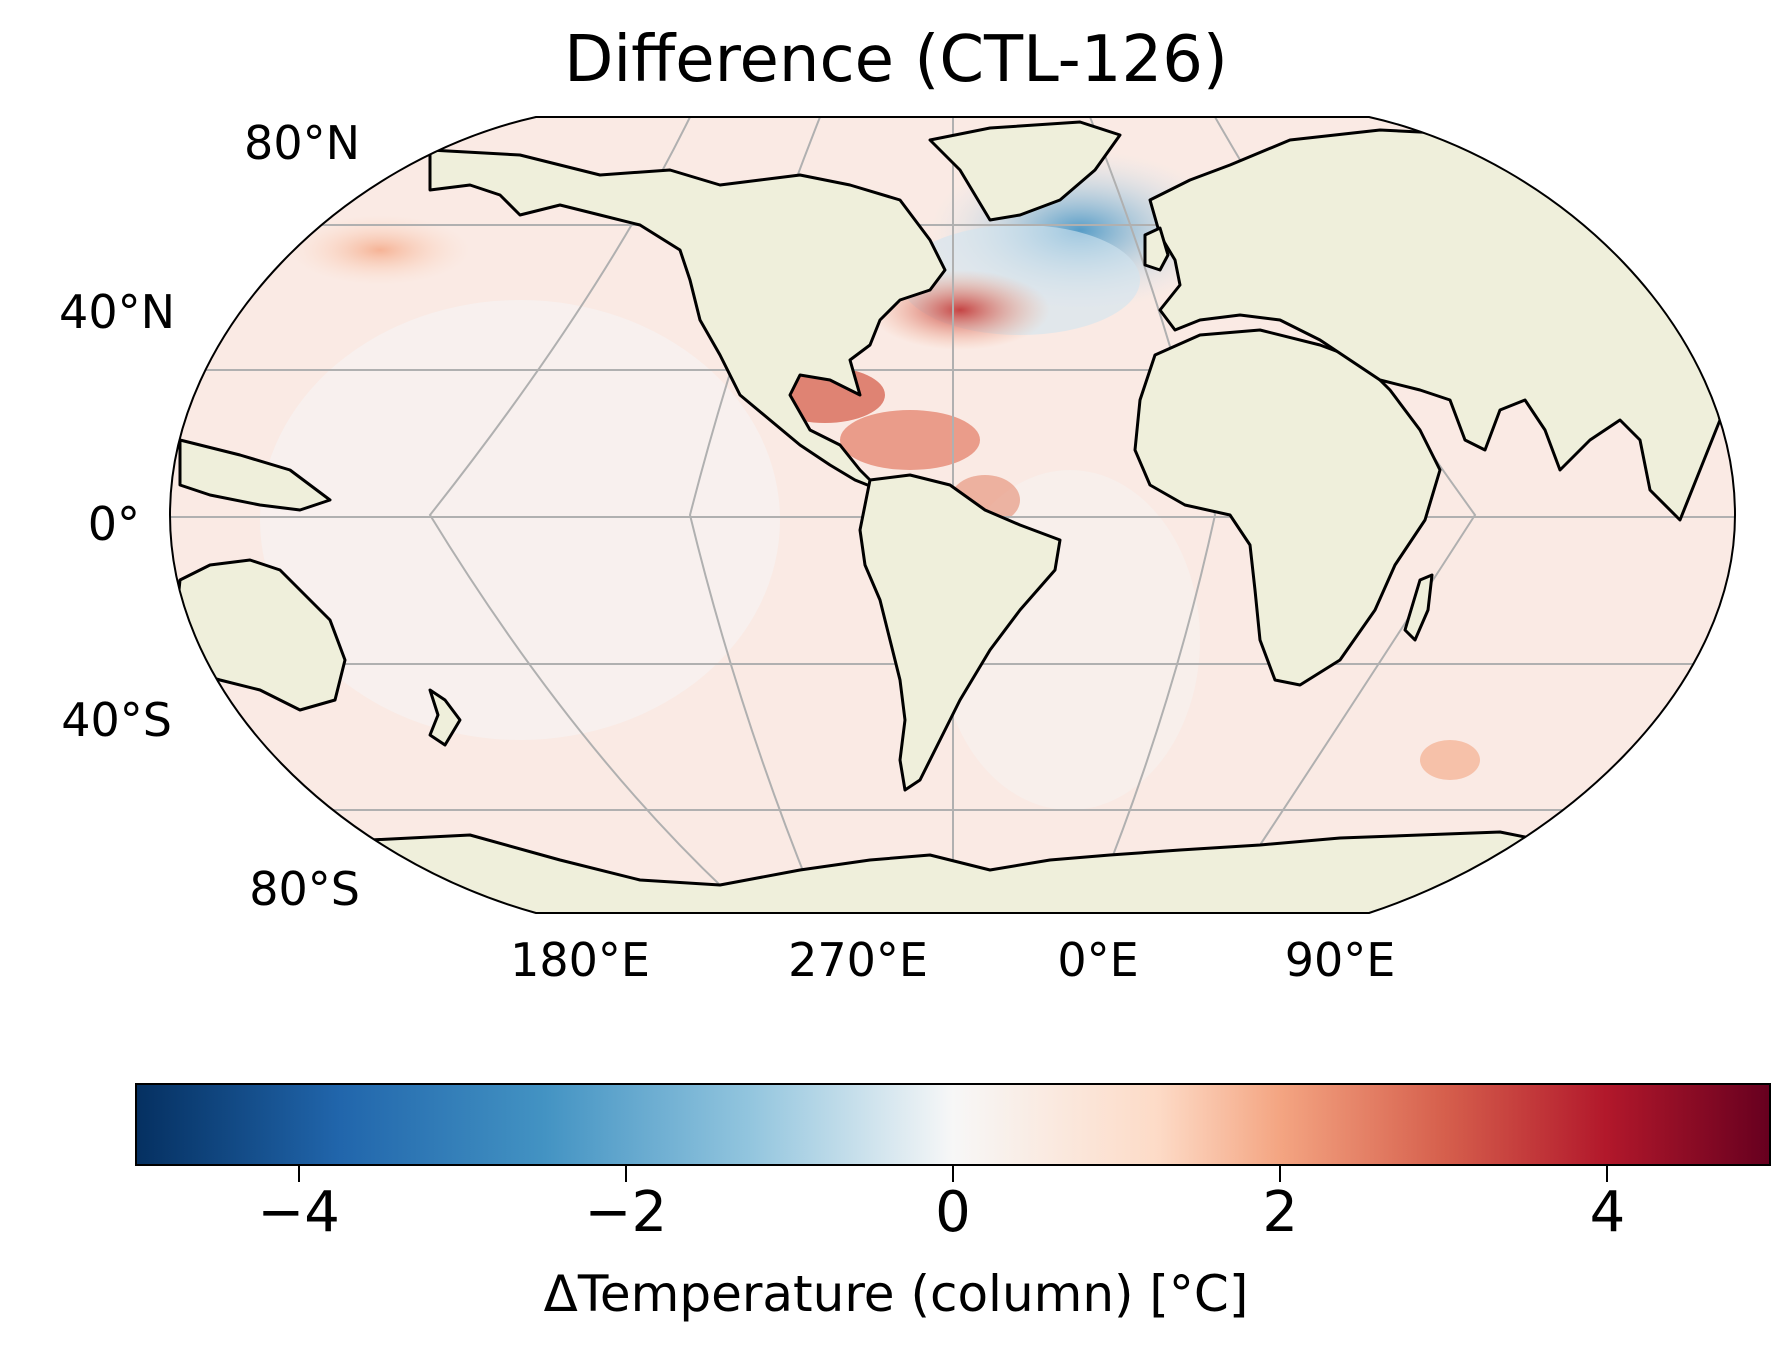 The height and width of the screenshot is (1370, 1792). What do you see at coordinates (858, 960) in the screenshot?
I see `lon-label-270e: 270°E` at bounding box center [858, 960].